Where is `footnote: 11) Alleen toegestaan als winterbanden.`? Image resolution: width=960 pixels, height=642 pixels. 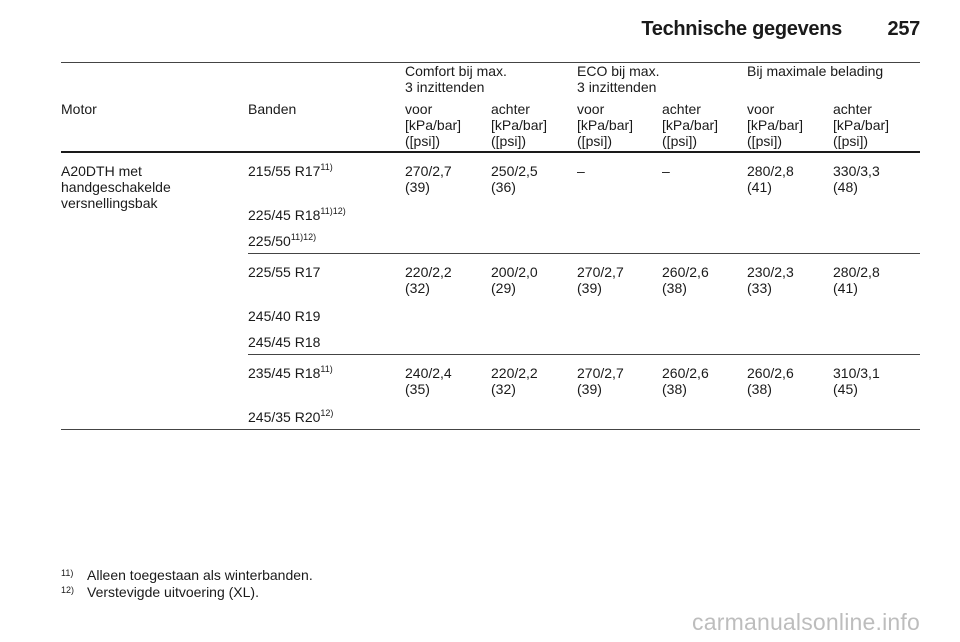
footnote: 11) Alleen toegestaan als winterbanden. is located at coordinates (187, 575).